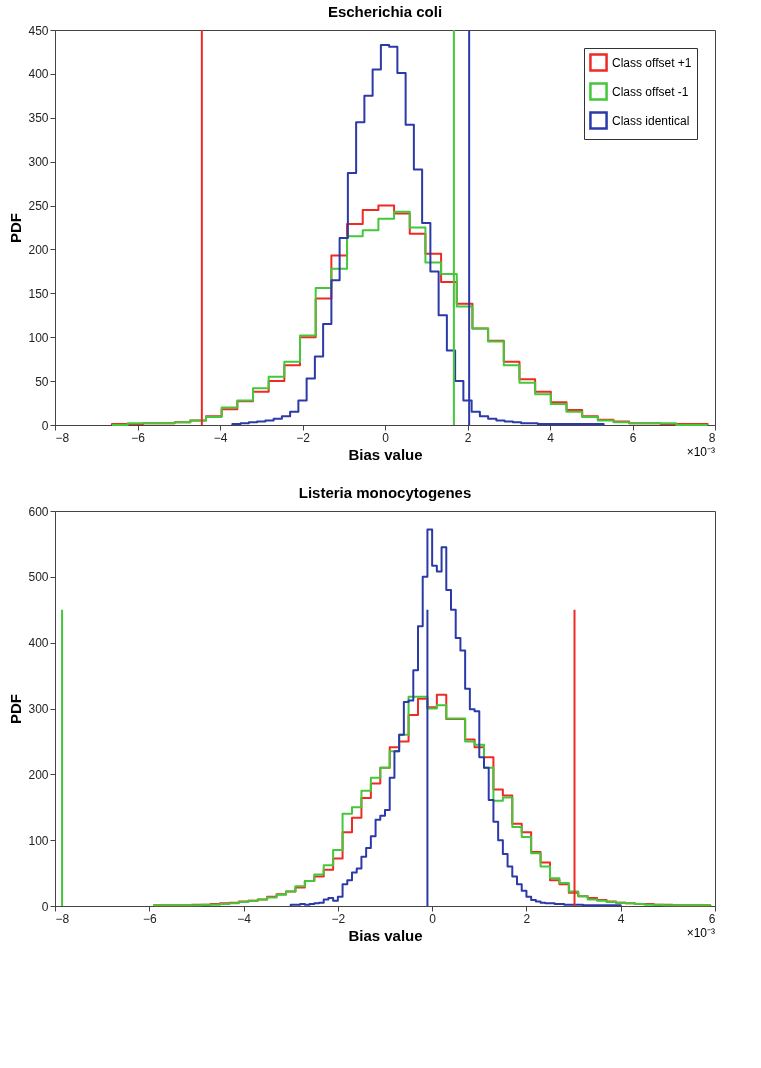 The width and height of the screenshot is (761, 1068). What do you see at coordinates (651, 120) in the screenshot?
I see `legend-label: Class identical` at bounding box center [651, 120].